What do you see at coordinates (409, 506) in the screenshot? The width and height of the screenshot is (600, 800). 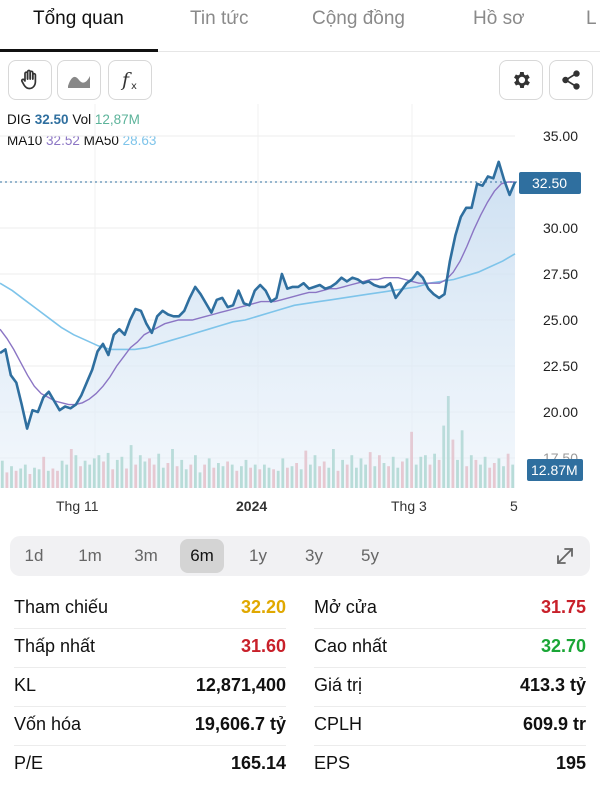 I see `x-tick-label: Thg 3` at bounding box center [409, 506].